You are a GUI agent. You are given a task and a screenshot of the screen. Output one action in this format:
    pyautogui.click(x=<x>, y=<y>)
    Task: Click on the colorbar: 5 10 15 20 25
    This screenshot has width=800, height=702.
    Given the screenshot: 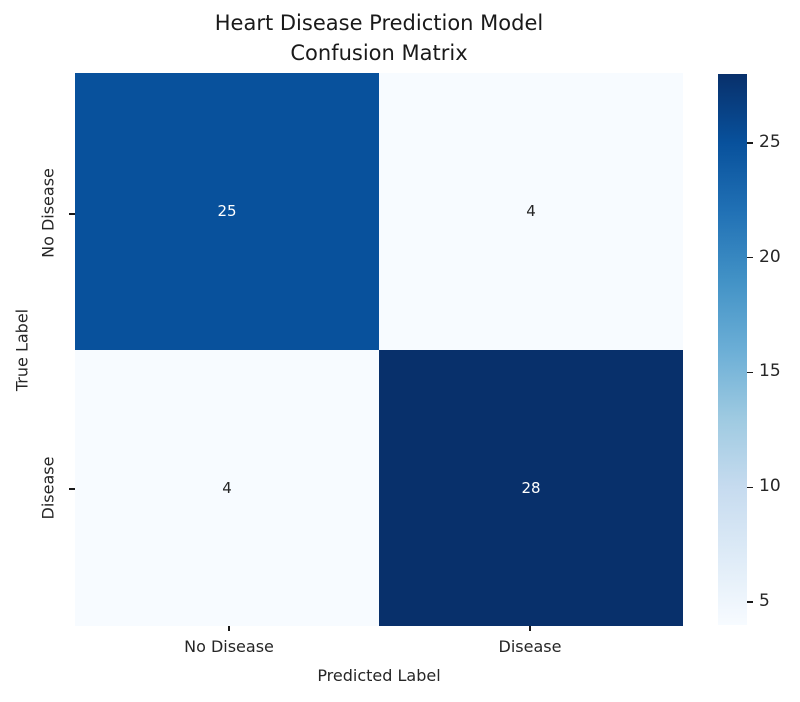 What is the action you would take?
    pyautogui.click(x=749, y=349)
    